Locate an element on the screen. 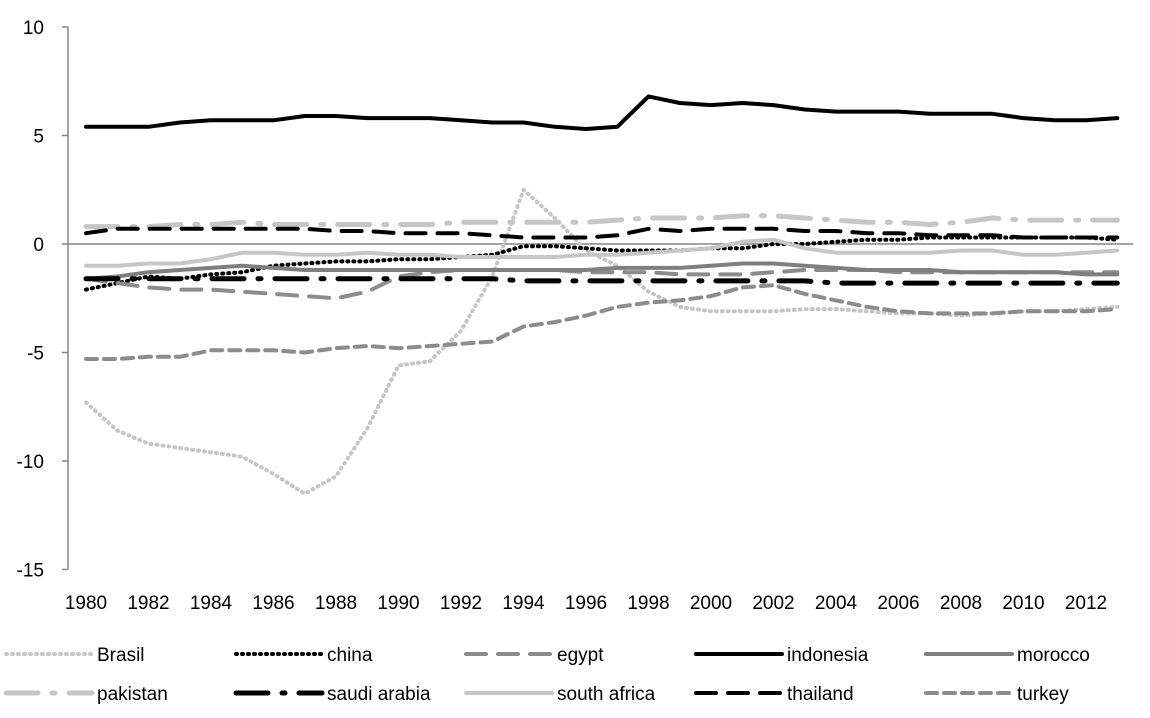 The height and width of the screenshot is (718, 1150). legend-item-turkey: turkey is located at coordinates (996, 694).